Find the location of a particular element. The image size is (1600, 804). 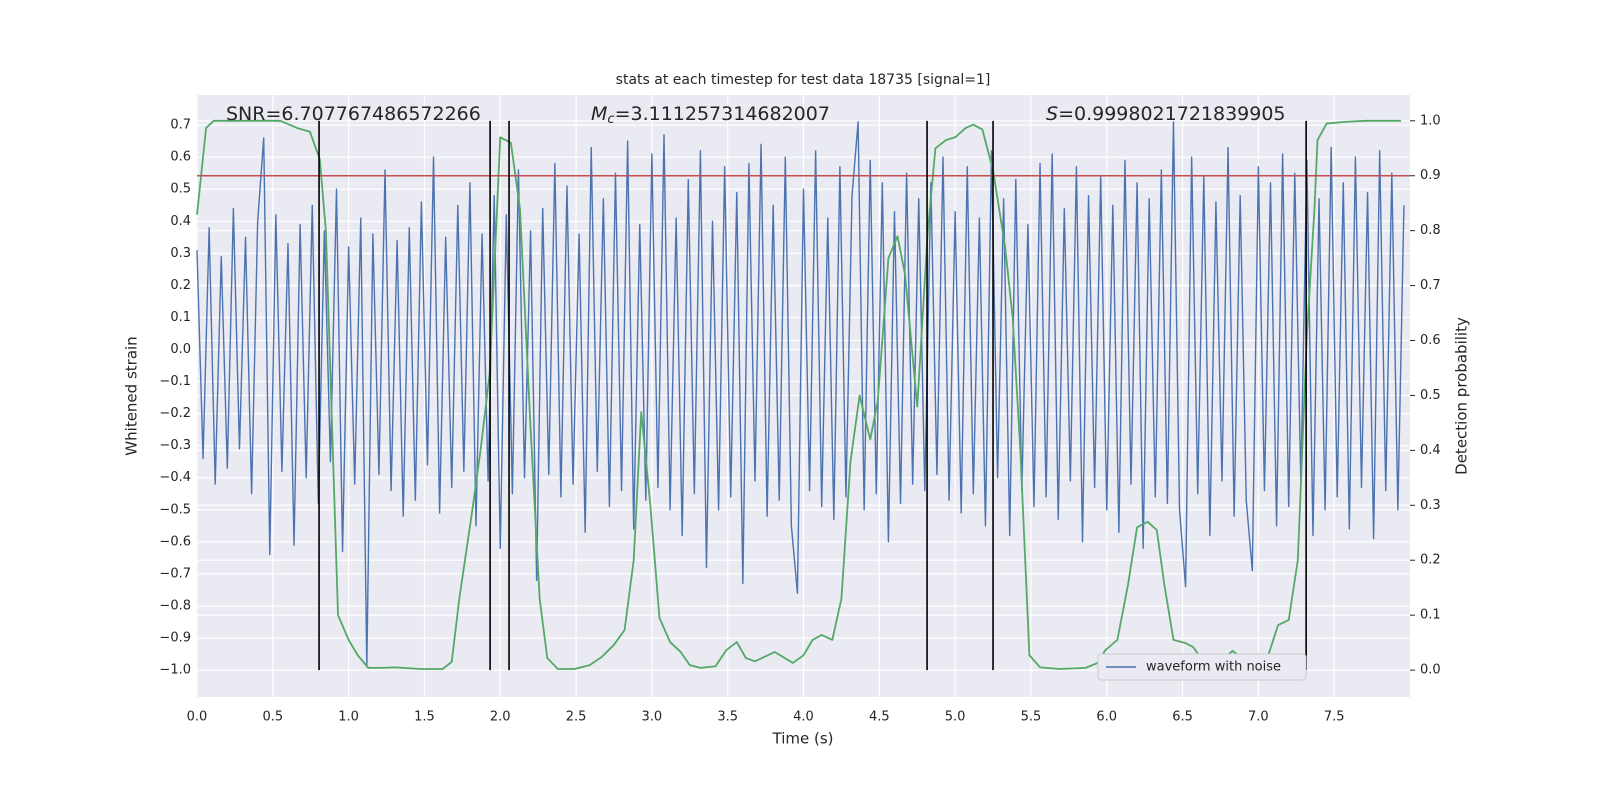

x-tick-label: 2.0 is located at coordinates (500, 717).